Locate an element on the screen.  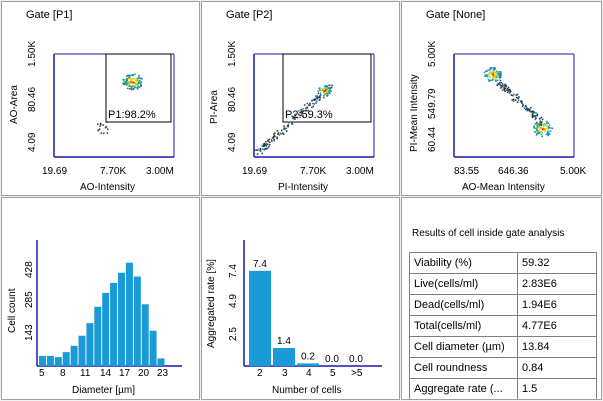
bar-data-label: 0.0 is located at coordinates (332, 359).